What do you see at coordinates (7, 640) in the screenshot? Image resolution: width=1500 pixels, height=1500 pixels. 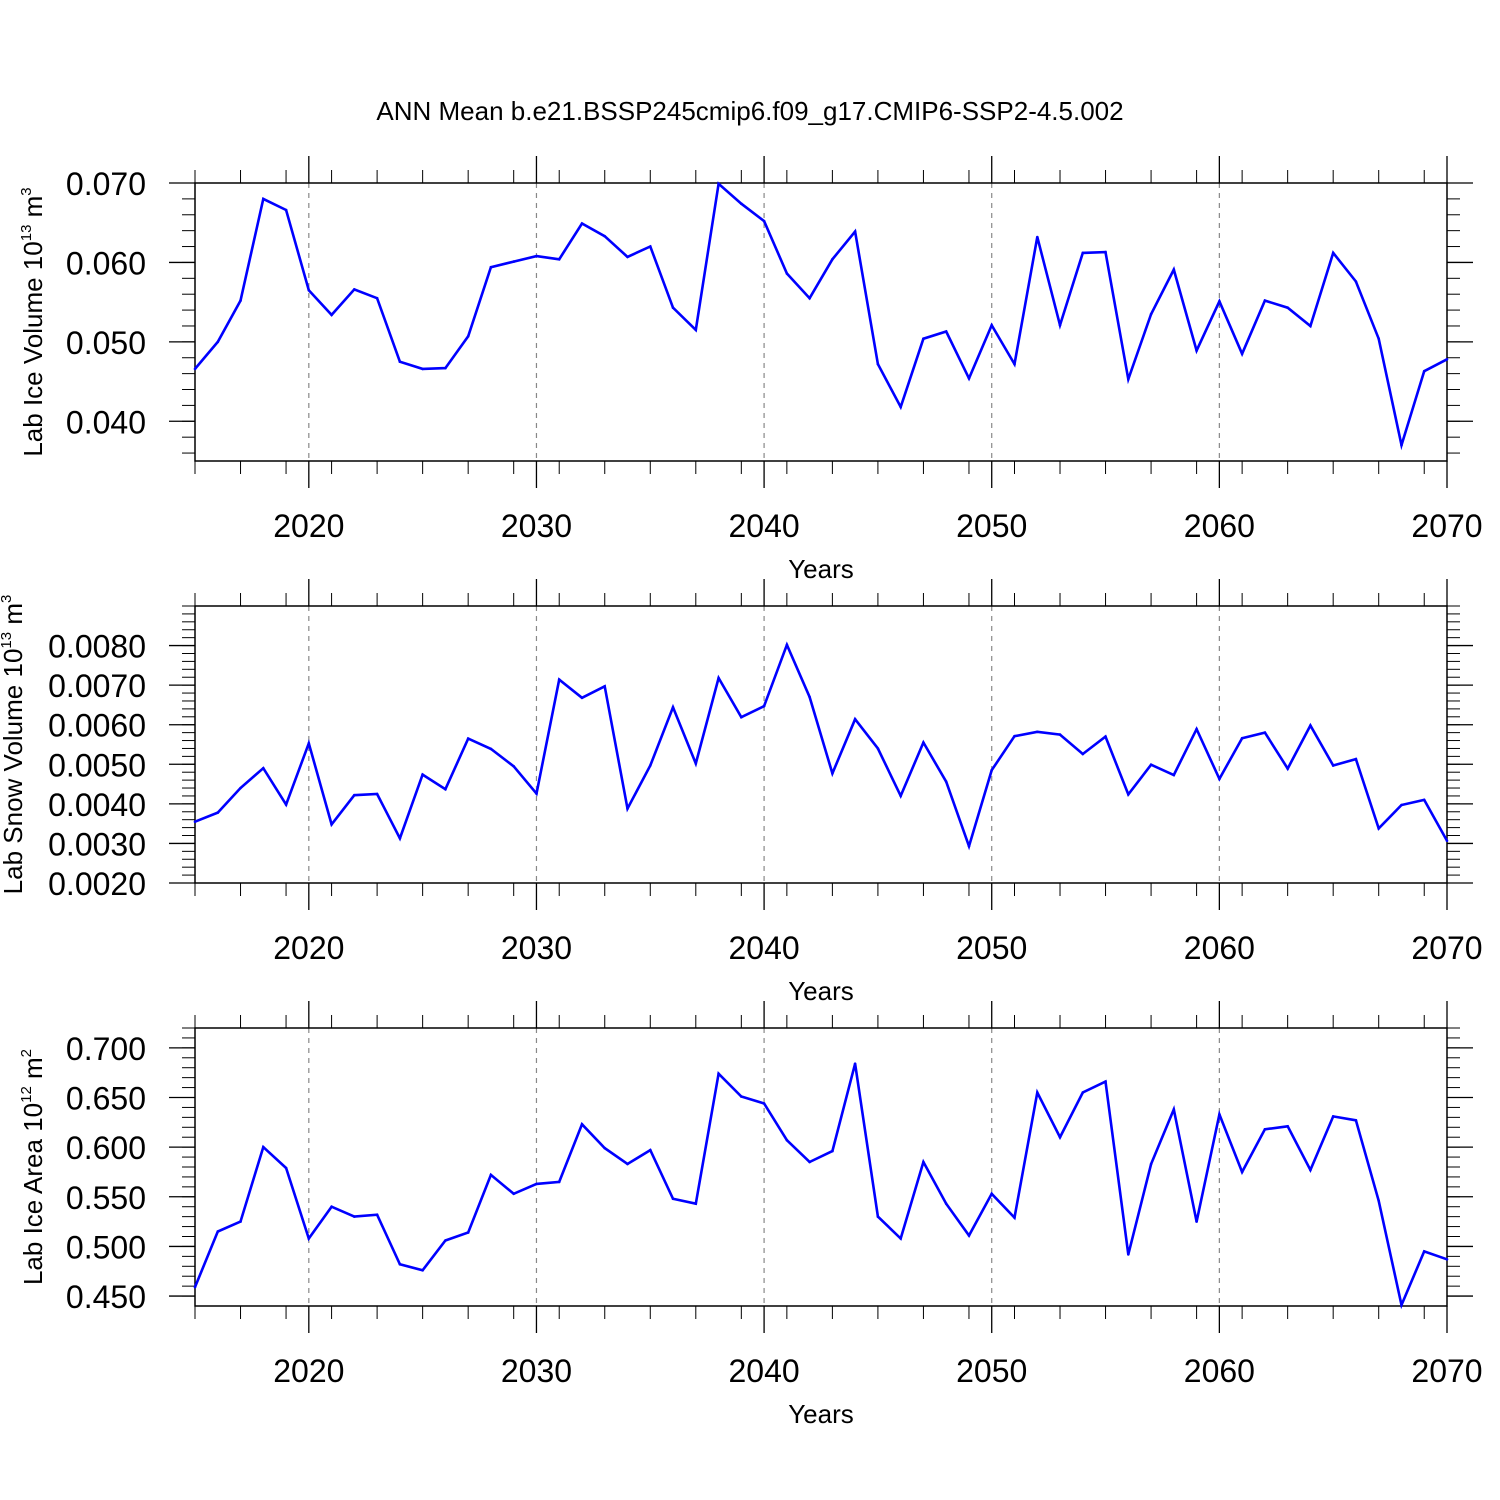 I see `y-axis-label-exponent: 13` at bounding box center [7, 640].